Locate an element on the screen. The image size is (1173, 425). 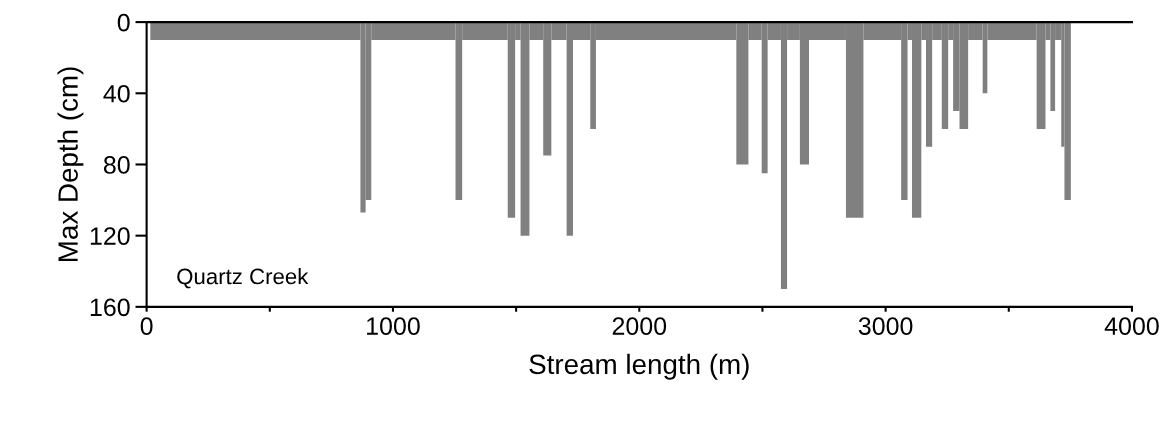
x-tick-label: 2000 is located at coordinates (639, 326).